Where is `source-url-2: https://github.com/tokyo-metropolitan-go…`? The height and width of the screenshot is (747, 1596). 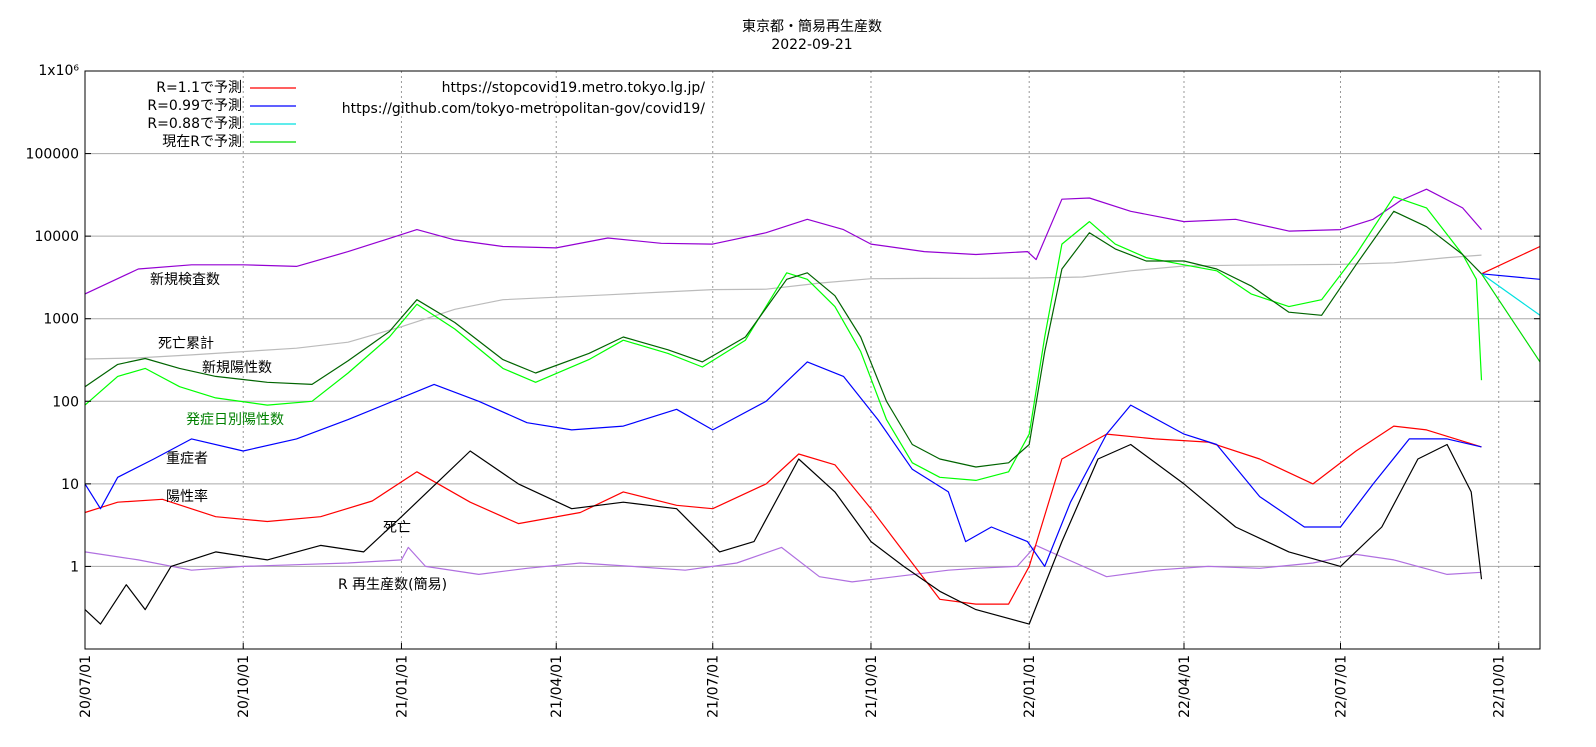
source-url-2: https://github.com/tokyo-metropolitan-go… is located at coordinates (524, 109).